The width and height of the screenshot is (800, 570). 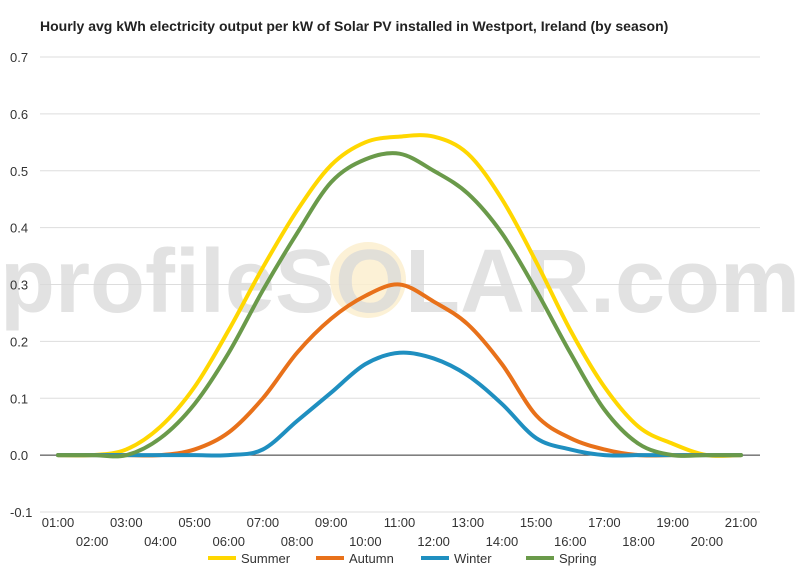 What do you see at coordinates (433, 541) in the screenshot?
I see `x-tick-label: 12:00` at bounding box center [433, 541].